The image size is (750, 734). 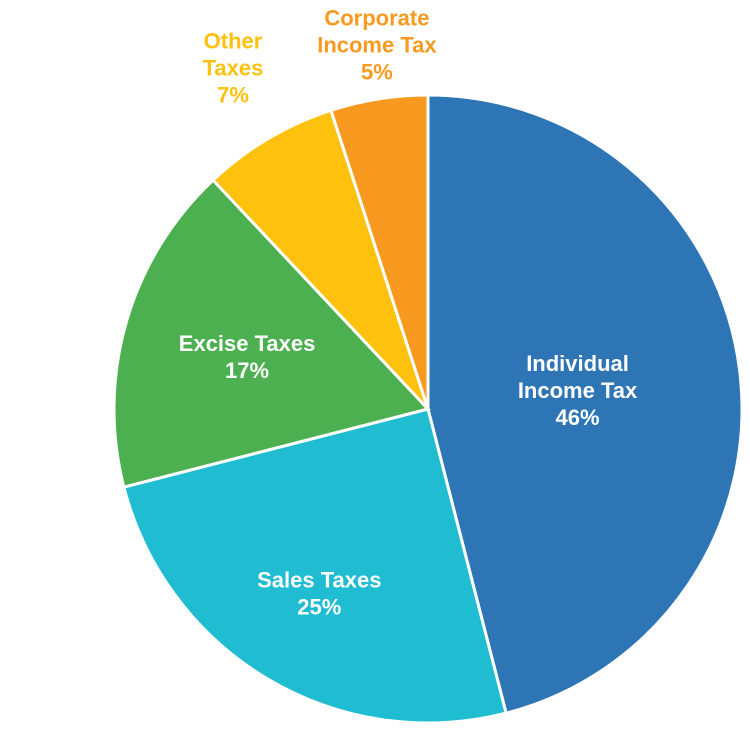 I want to click on slice-category: Individual, so click(x=577, y=363).